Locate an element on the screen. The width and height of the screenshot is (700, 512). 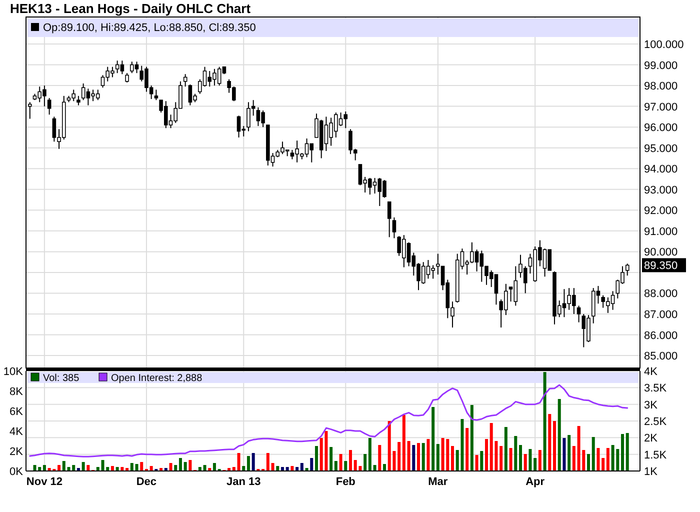
legend-label: Open Interest: 2,888 is located at coordinates (157, 378).